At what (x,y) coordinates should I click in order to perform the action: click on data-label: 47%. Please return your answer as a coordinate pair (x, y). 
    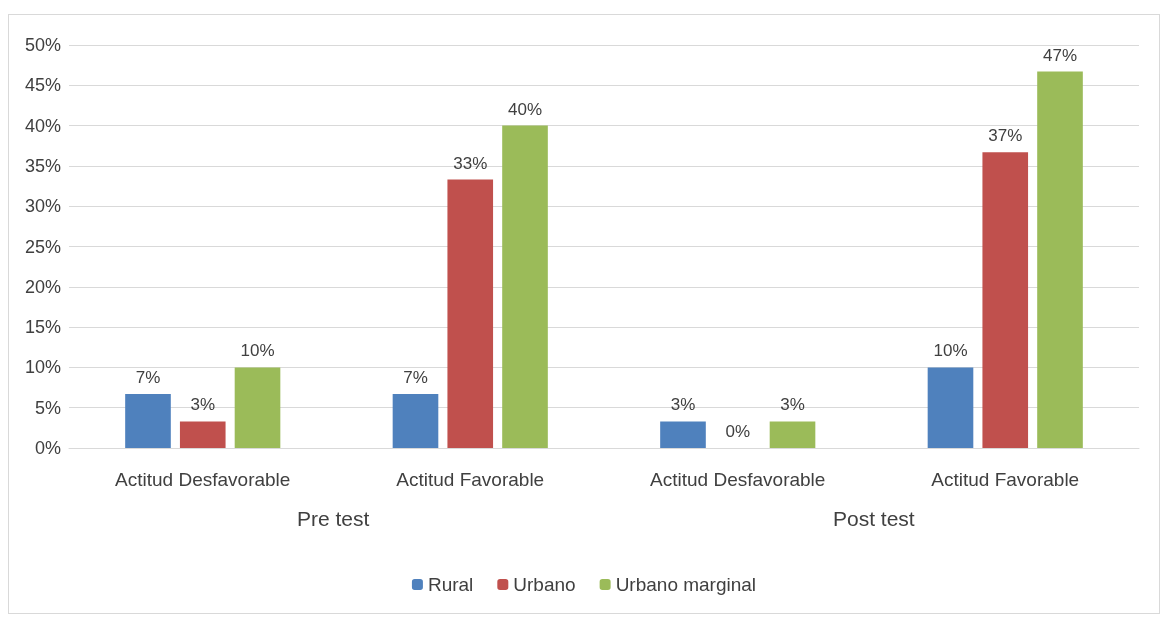
    Looking at the image, I should click on (1060, 55).